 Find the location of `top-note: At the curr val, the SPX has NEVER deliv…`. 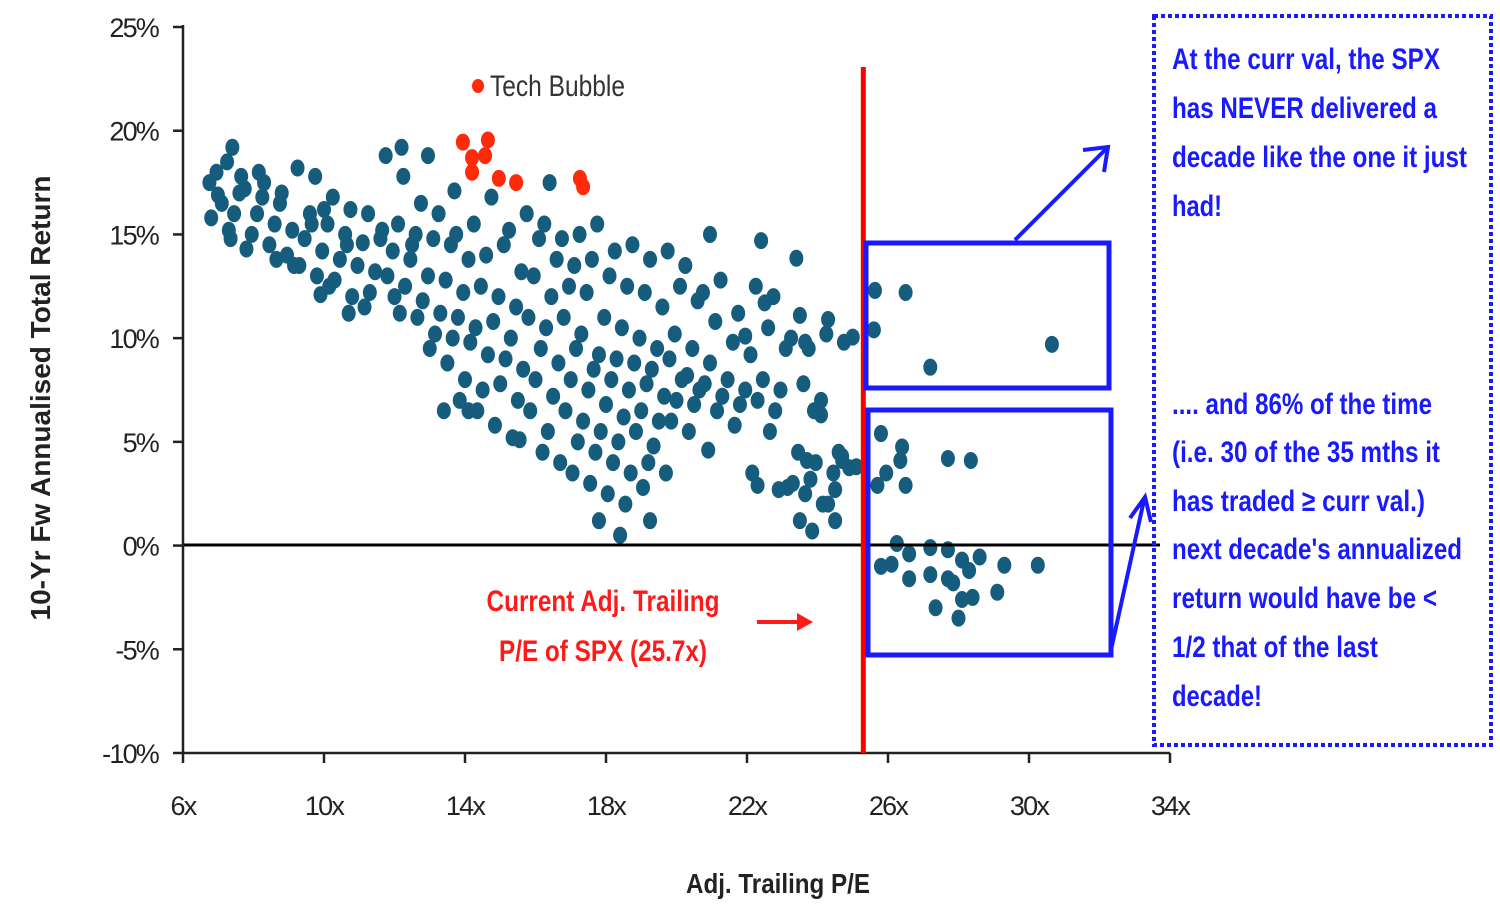

top-note: At the curr val, the SPX has NEVER deliv… is located at coordinates (1319, 133).